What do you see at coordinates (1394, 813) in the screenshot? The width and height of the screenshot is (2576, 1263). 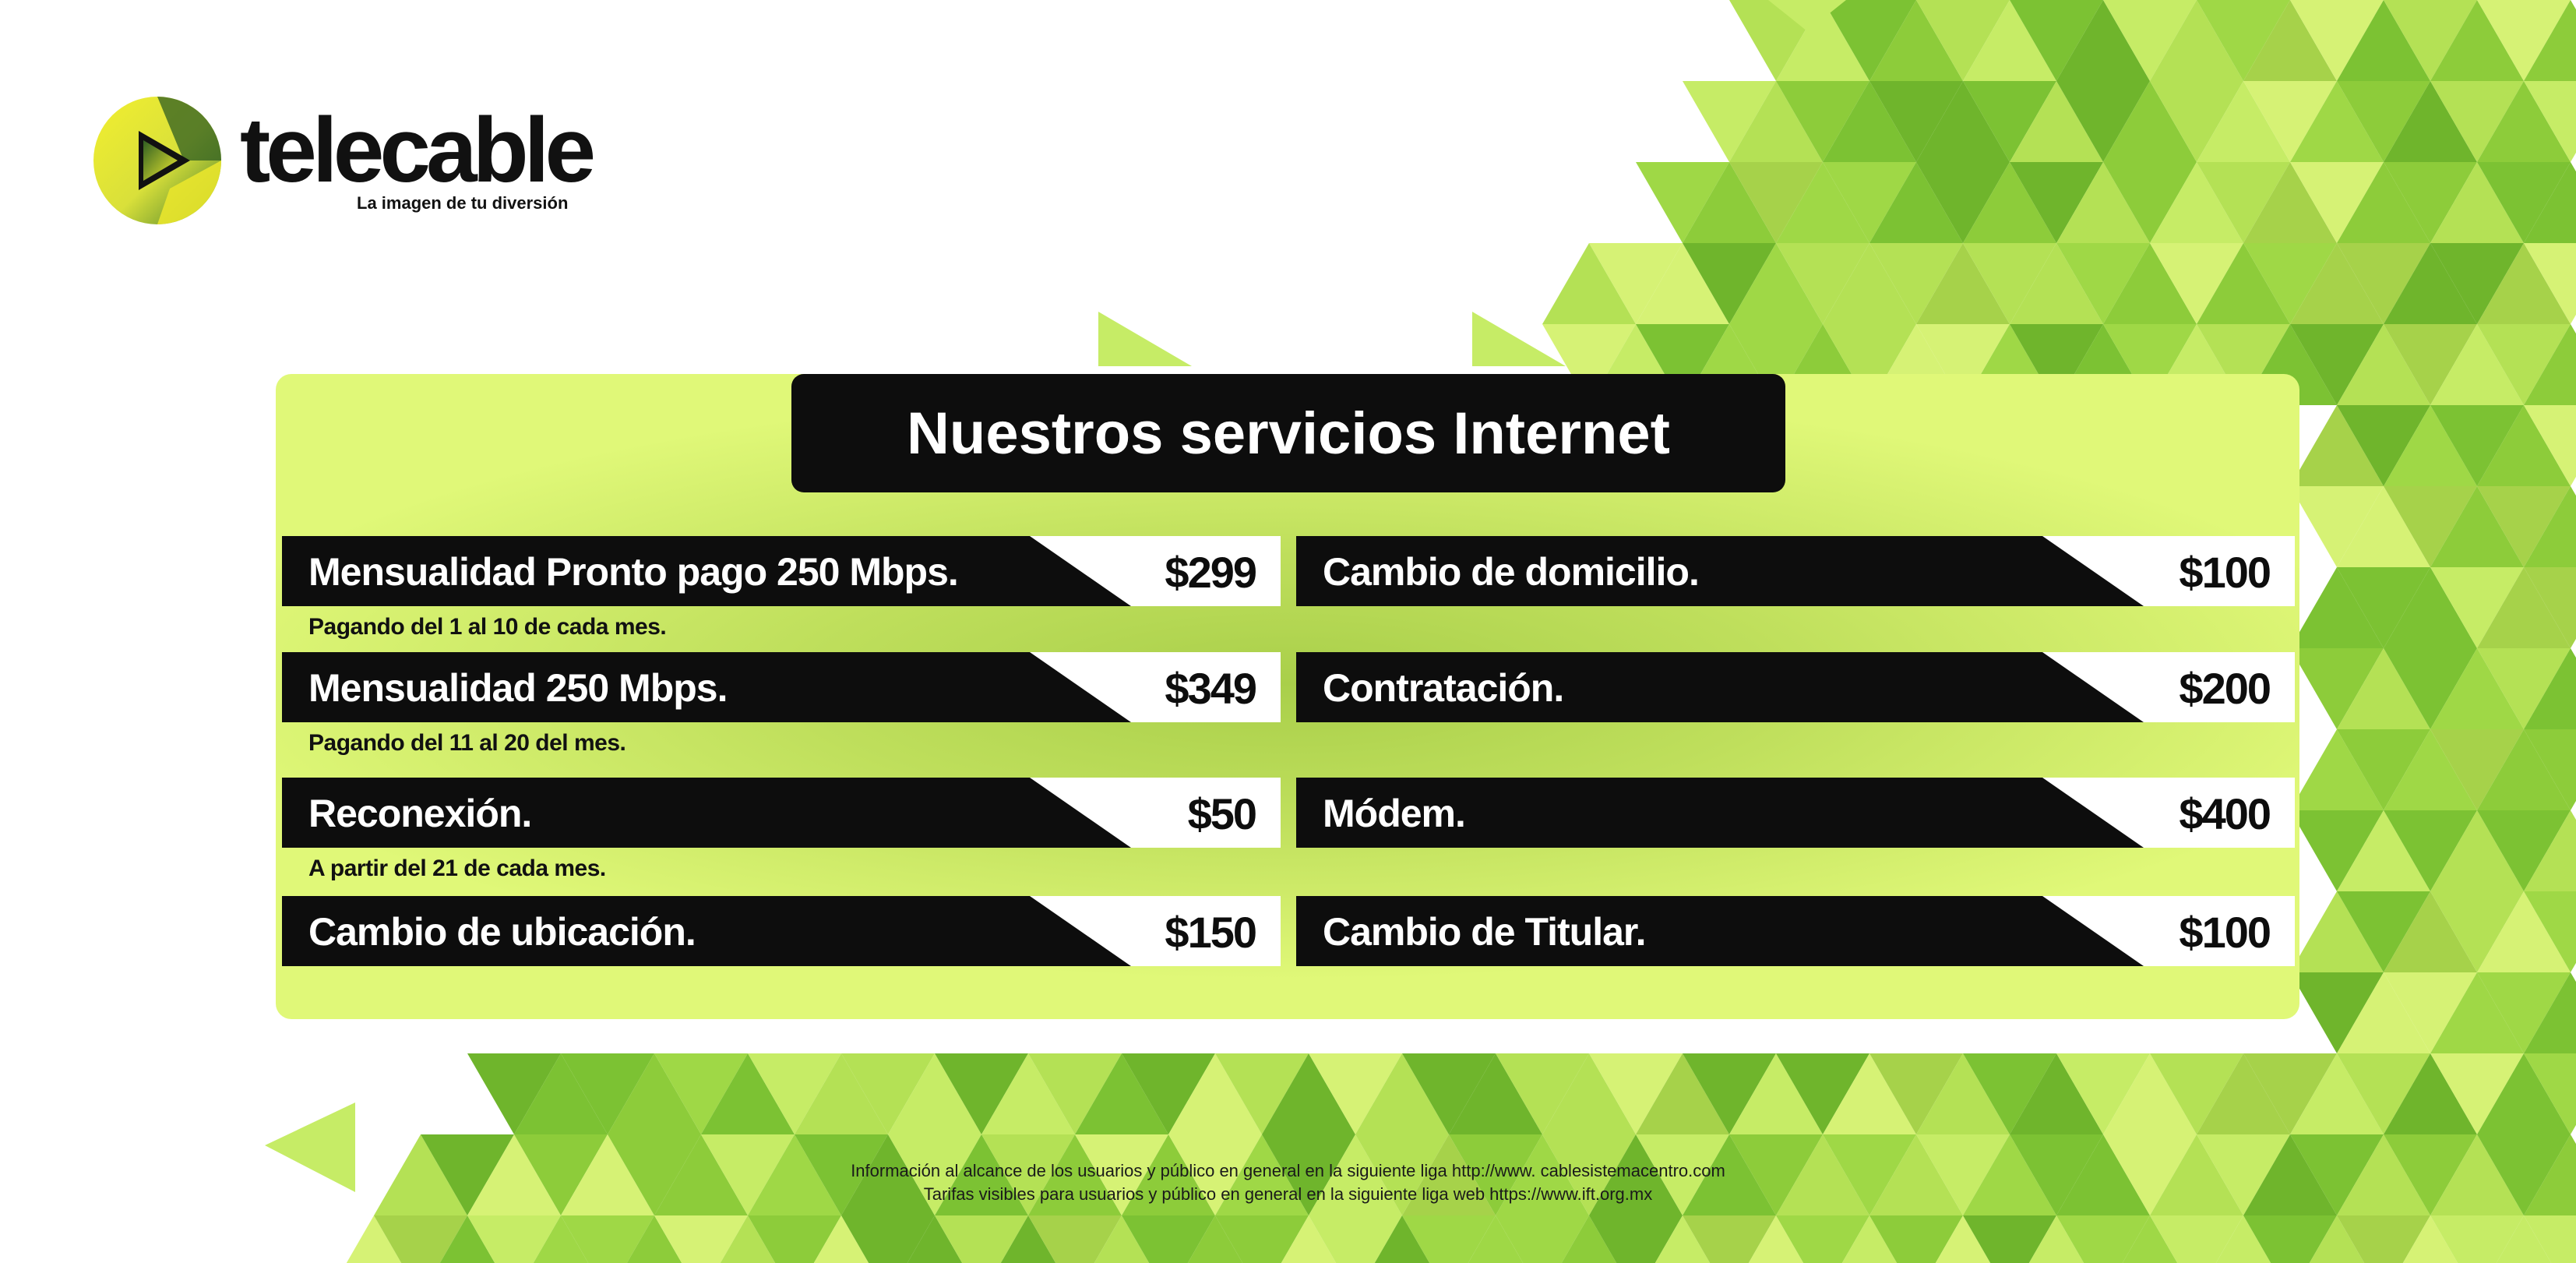 I see `service-label: Módem.` at bounding box center [1394, 813].